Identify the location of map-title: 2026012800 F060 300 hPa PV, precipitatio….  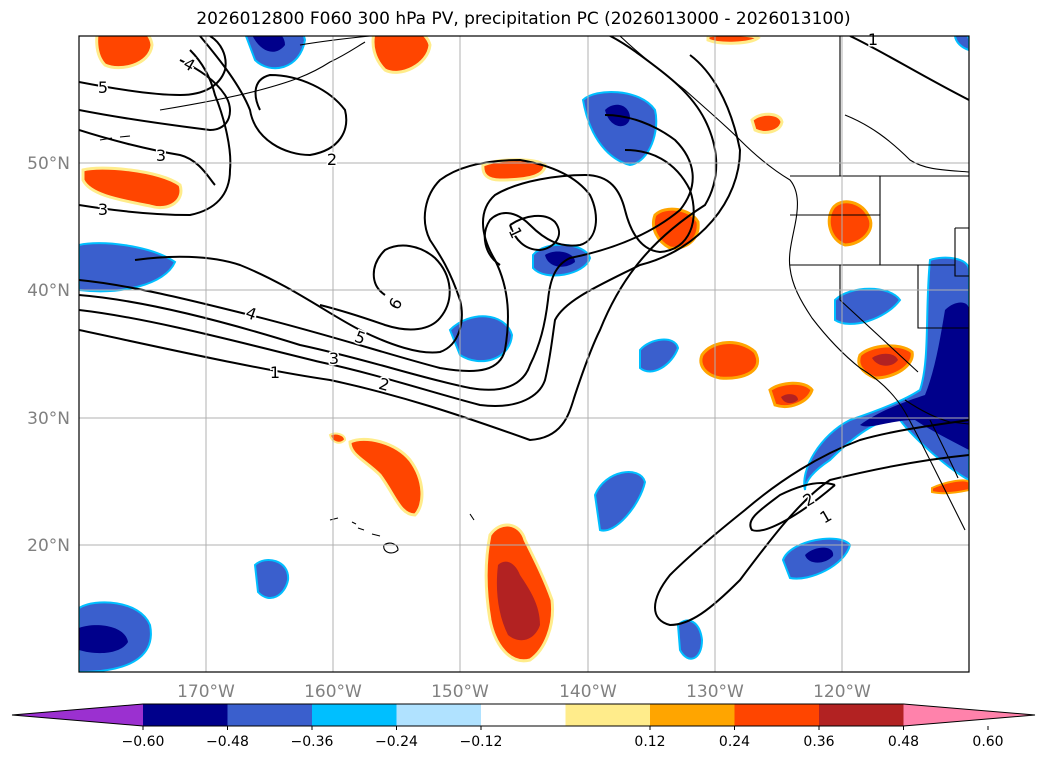
(523, 19).